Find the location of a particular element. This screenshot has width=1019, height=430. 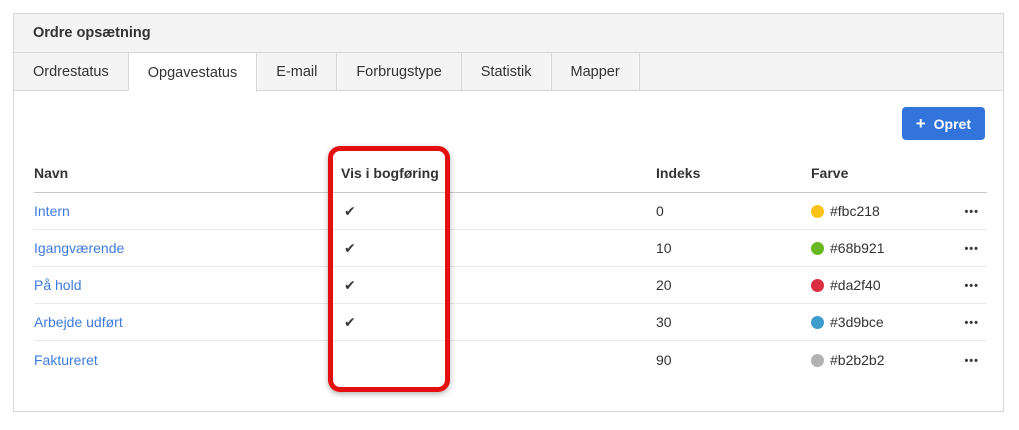

tab-ordrestatus: Ordrestatus is located at coordinates (71, 72).